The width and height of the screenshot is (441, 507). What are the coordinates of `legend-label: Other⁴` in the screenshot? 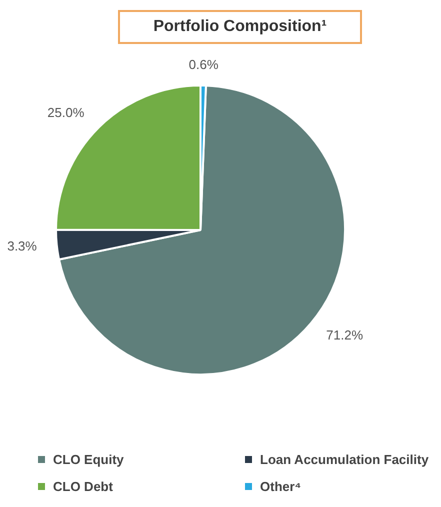 It's located at (281, 486).